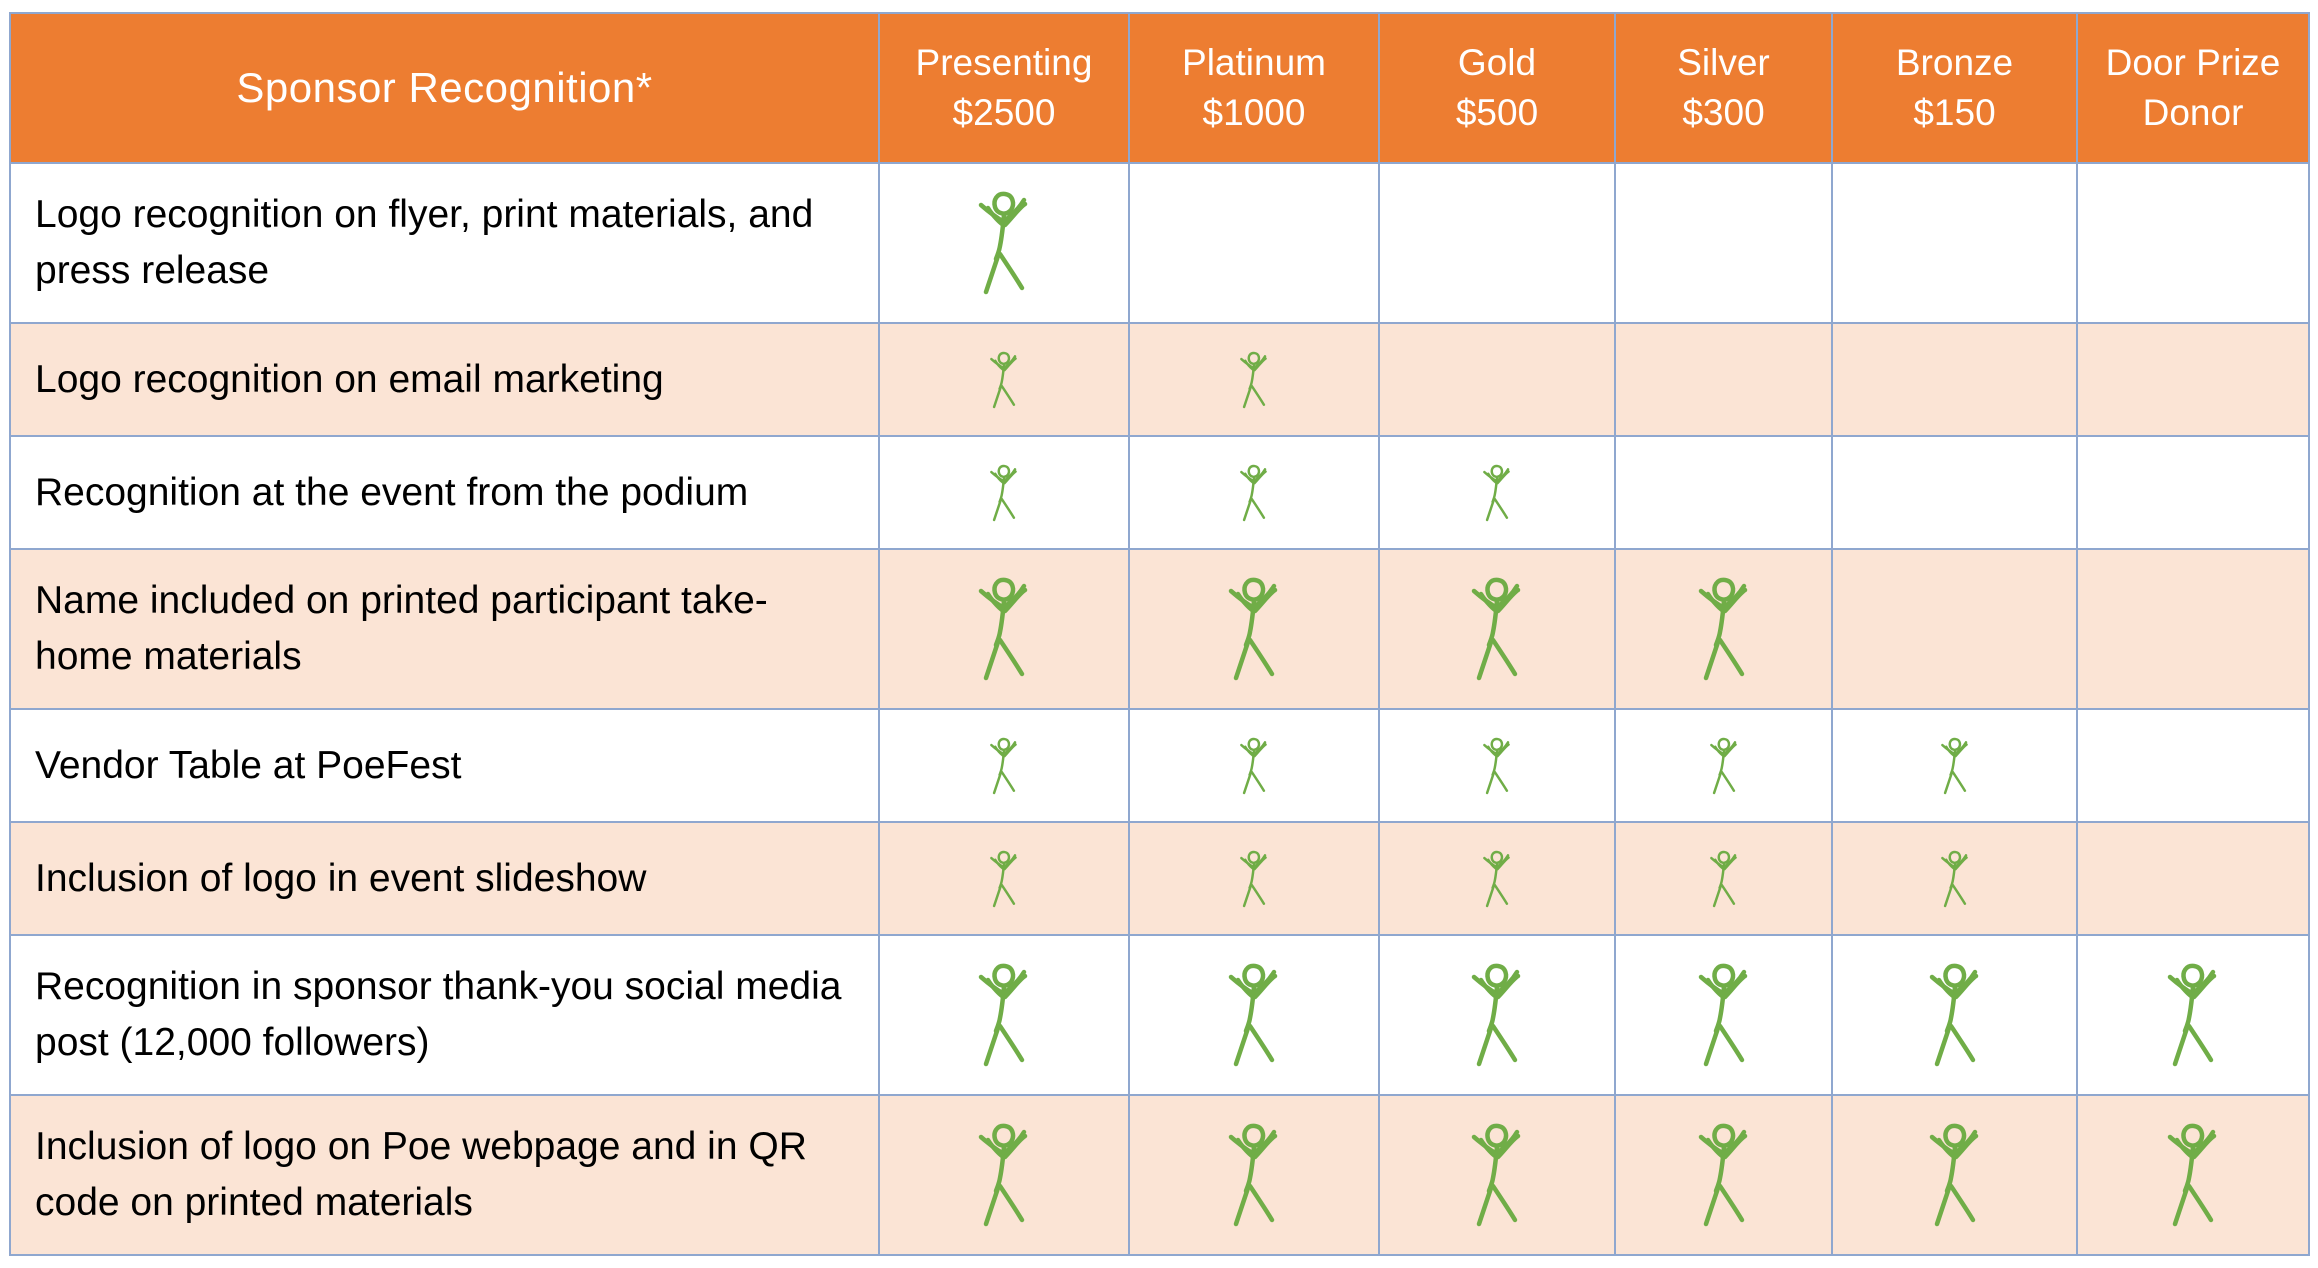 Image resolution: width=2318 pixels, height=1268 pixels. Describe the element at coordinates (1497, 62) in the screenshot. I see `tier-name: Gold` at that location.